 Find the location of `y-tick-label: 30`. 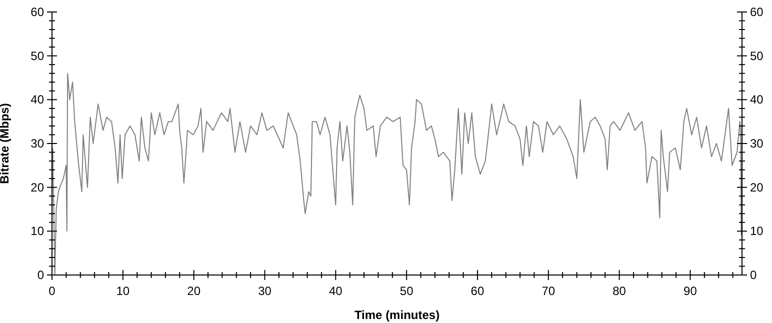

y-tick-label: 30 is located at coordinates (37, 143).